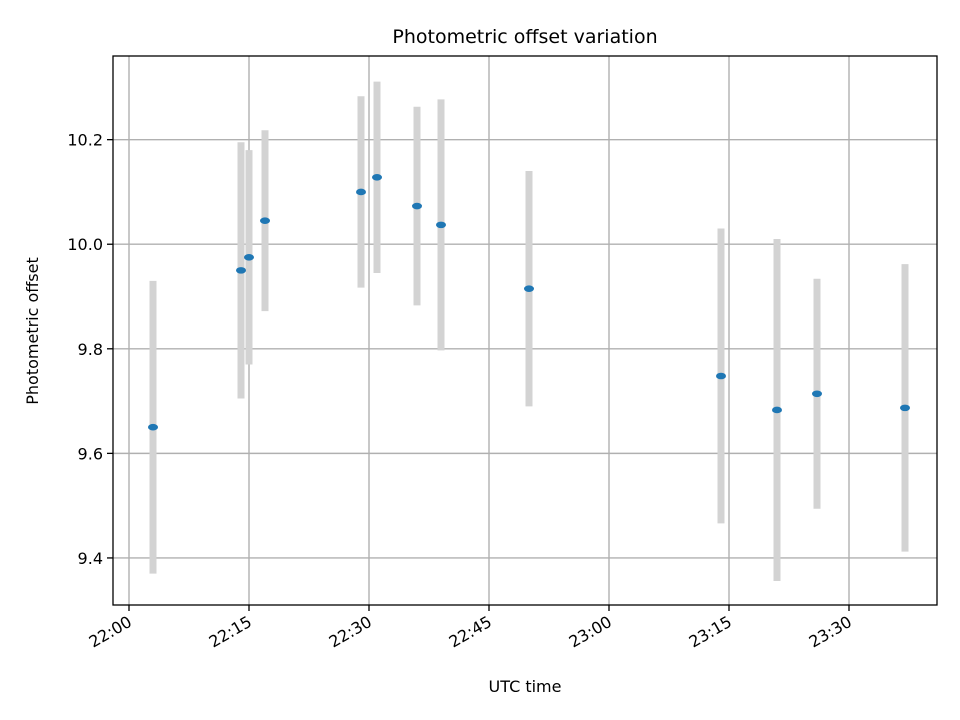 This screenshot has width=960, height=720. Describe the element at coordinates (90, 453) in the screenshot. I see `y-tick-label: 9.6` at that location.